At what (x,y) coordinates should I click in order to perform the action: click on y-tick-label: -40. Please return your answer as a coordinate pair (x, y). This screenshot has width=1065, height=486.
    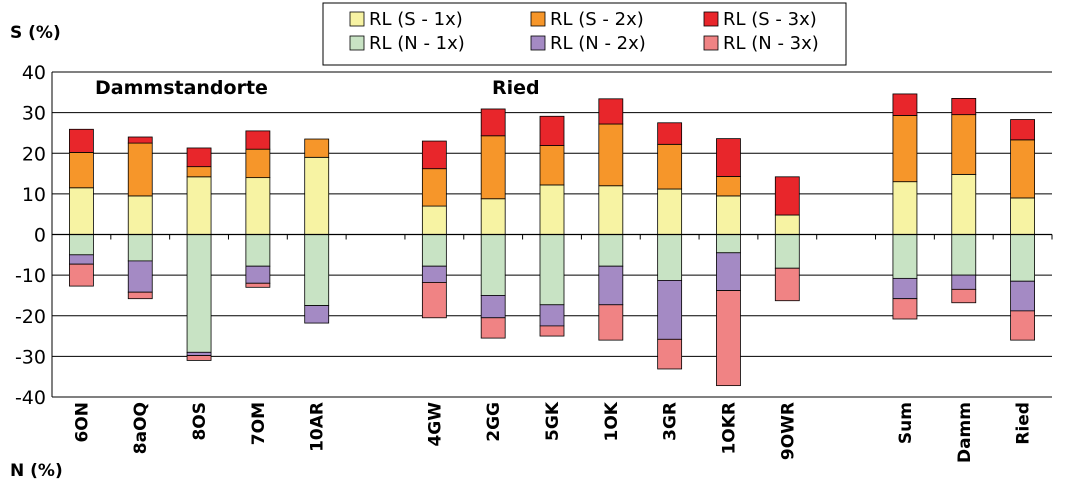
    Looking at the image, I should click on (30, 398).